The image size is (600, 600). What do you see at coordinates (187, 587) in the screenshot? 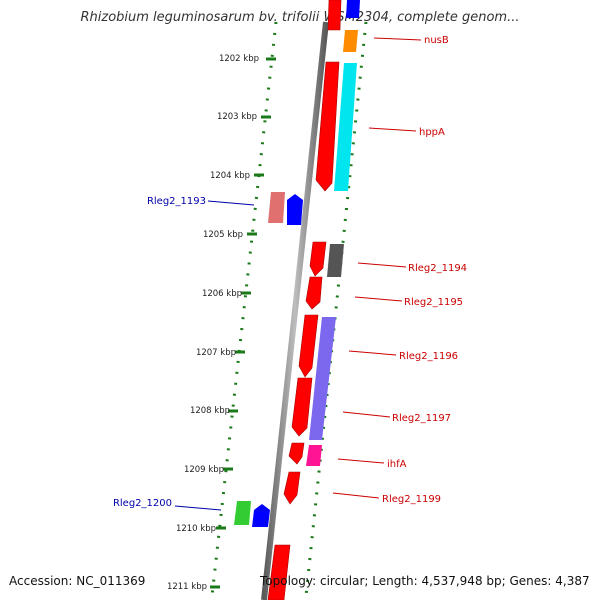
I see `scale-label: 1211 kbp` at bounding box center [187, 587].